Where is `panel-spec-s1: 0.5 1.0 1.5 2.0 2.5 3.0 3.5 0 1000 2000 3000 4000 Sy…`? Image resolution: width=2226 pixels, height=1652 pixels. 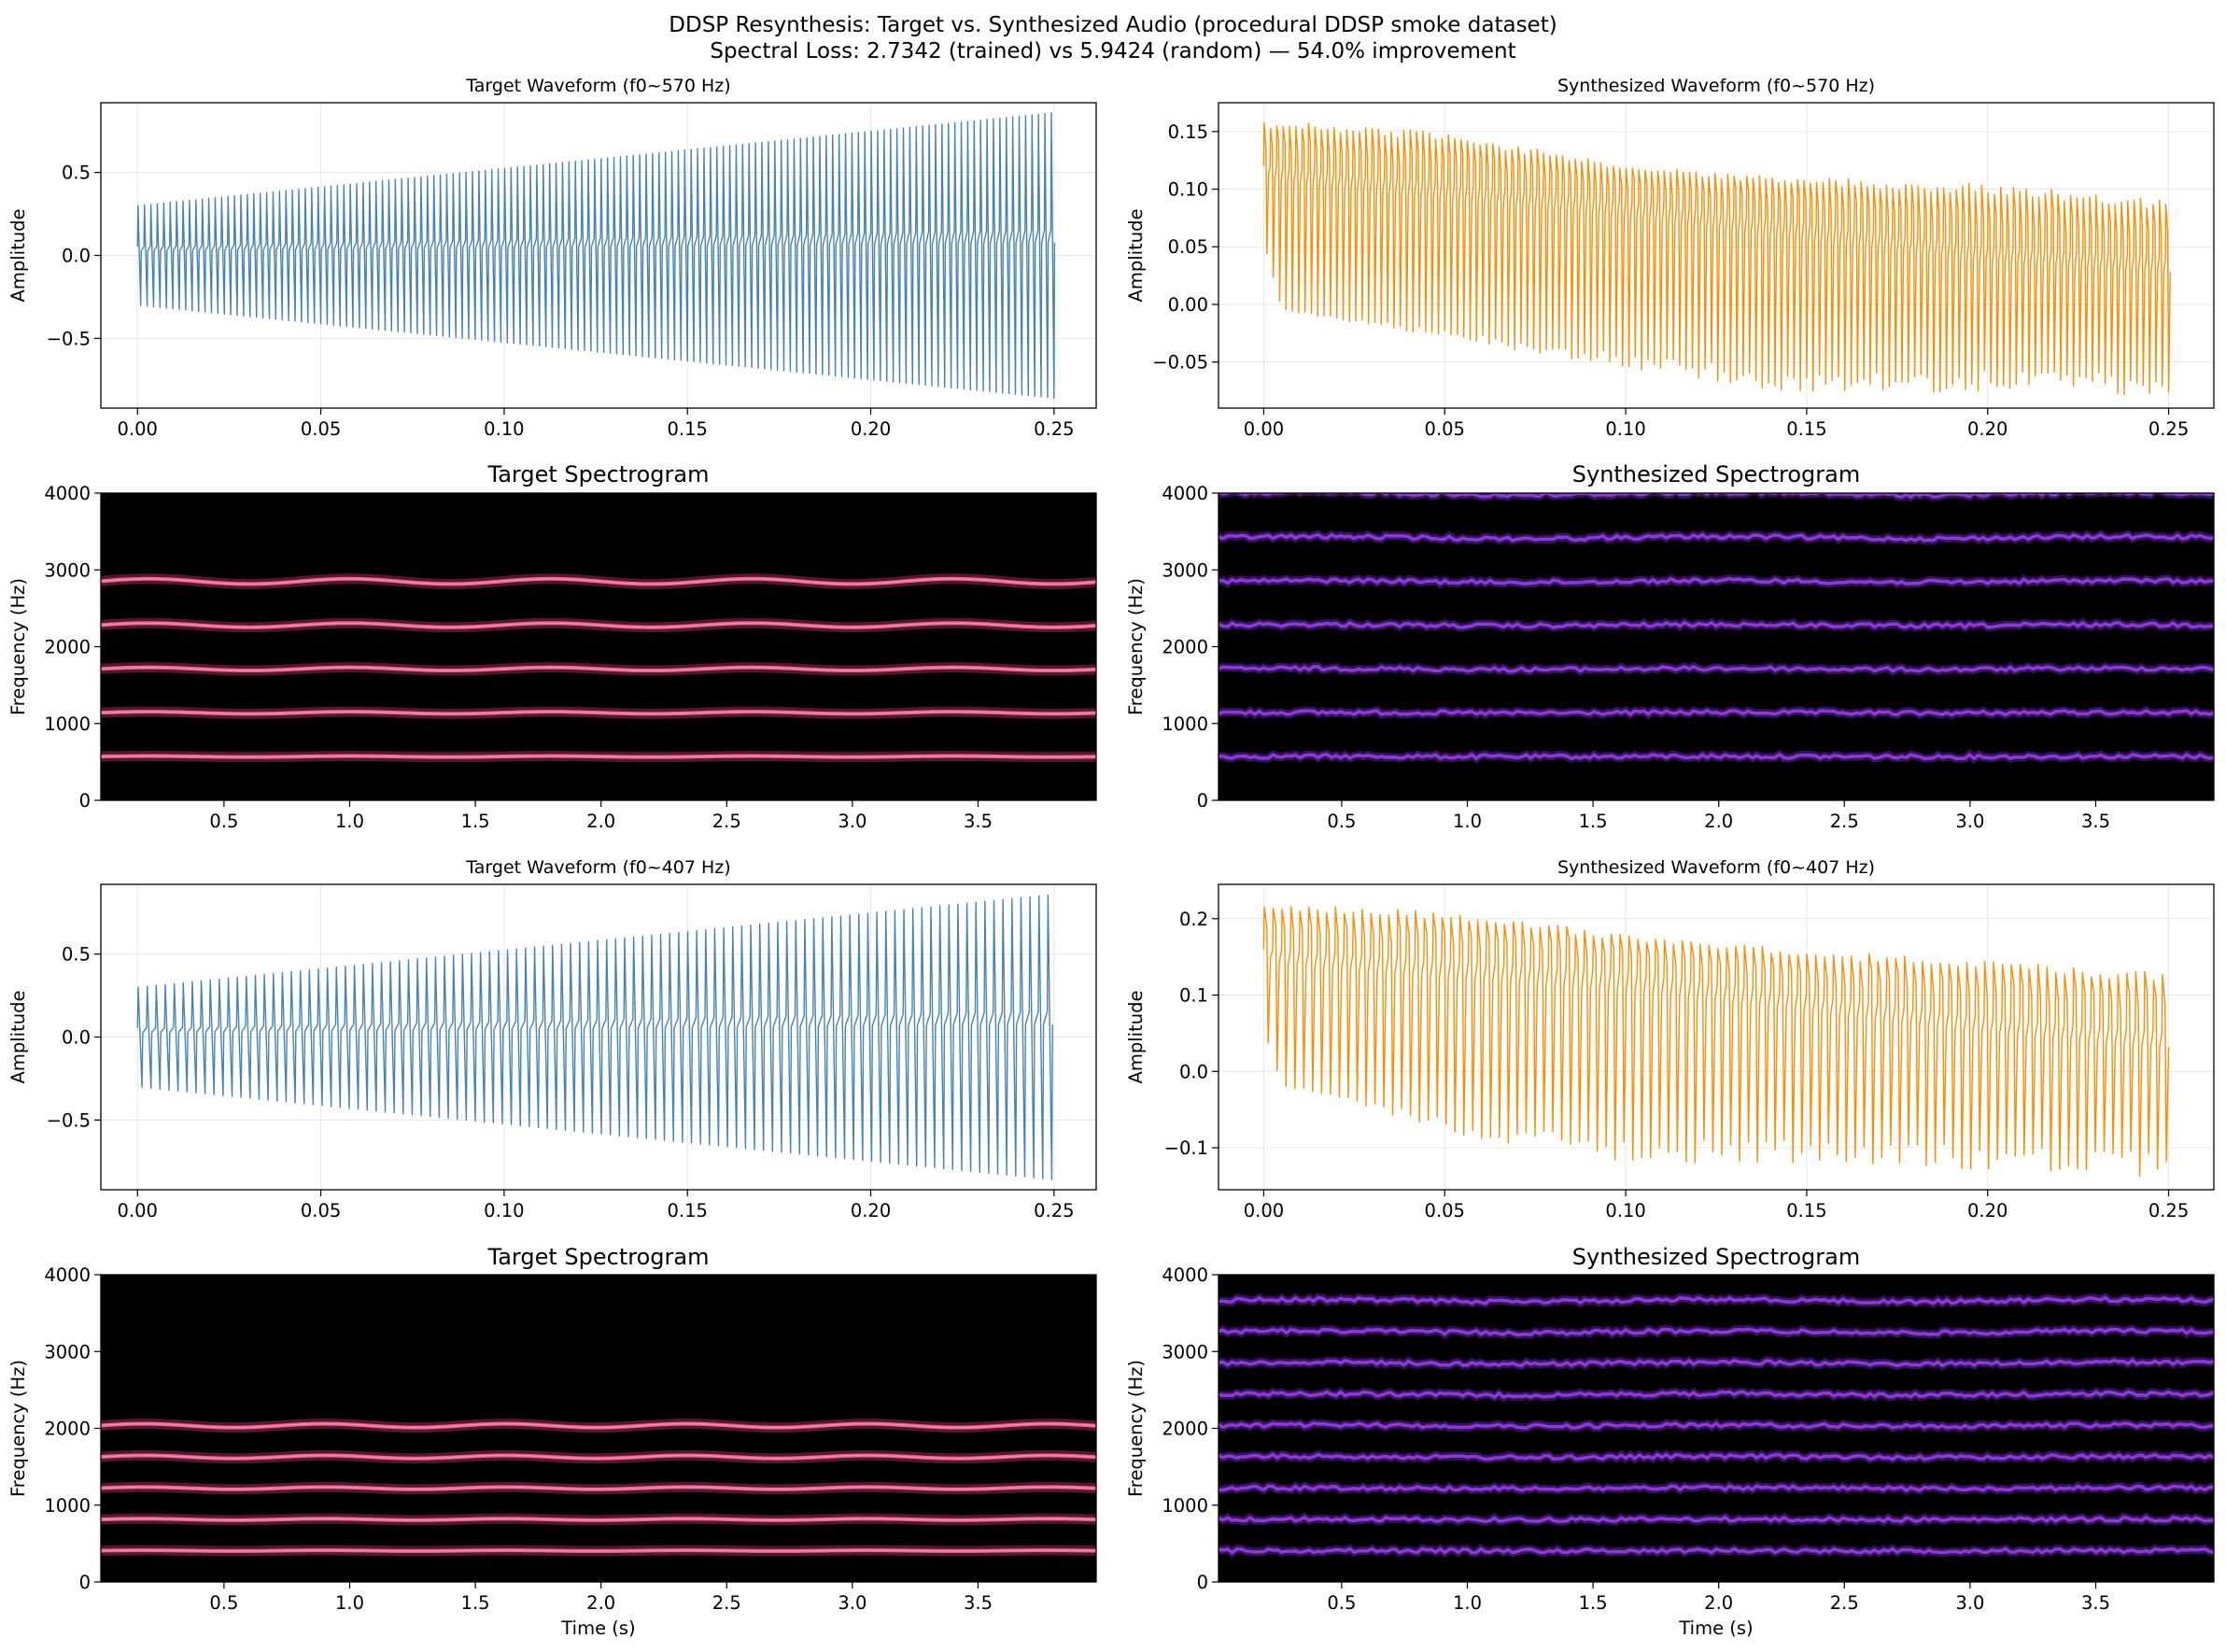 panel-spec-s1: 0.5 1.0 1.5 2.0 2.5 3.0 3.5 0 1000 2000 3000 4000 Sy… is located at coordinates (1670, 646).